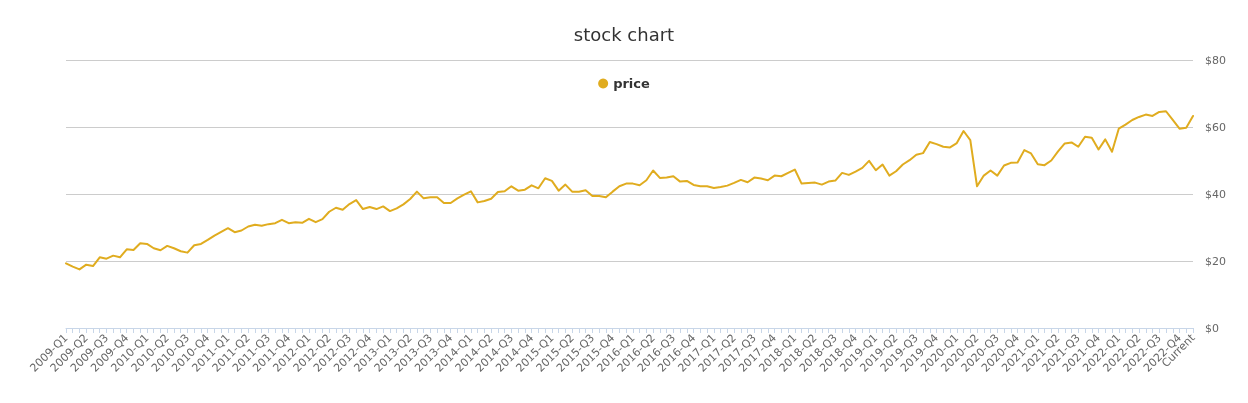 The height and width of the screenshot is (403, 1248). Describe the element at coordinates (1215, 194) in the screenshot. I see `y-tick-label: $40` at that location.